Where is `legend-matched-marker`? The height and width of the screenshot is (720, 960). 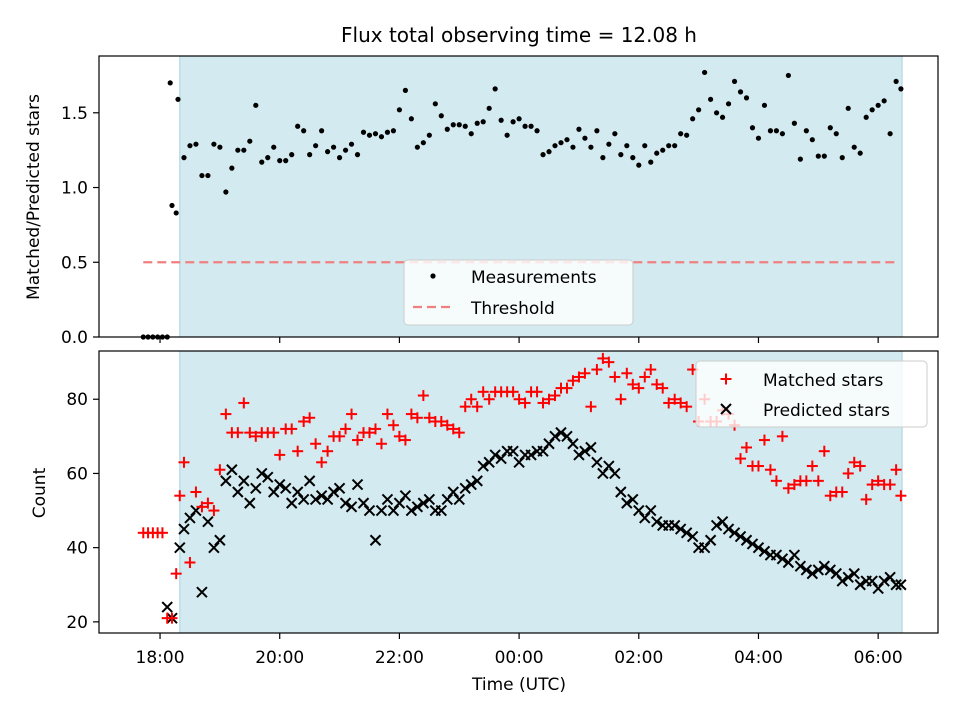 legend-matched-marker is located at coordinates (726, 379).